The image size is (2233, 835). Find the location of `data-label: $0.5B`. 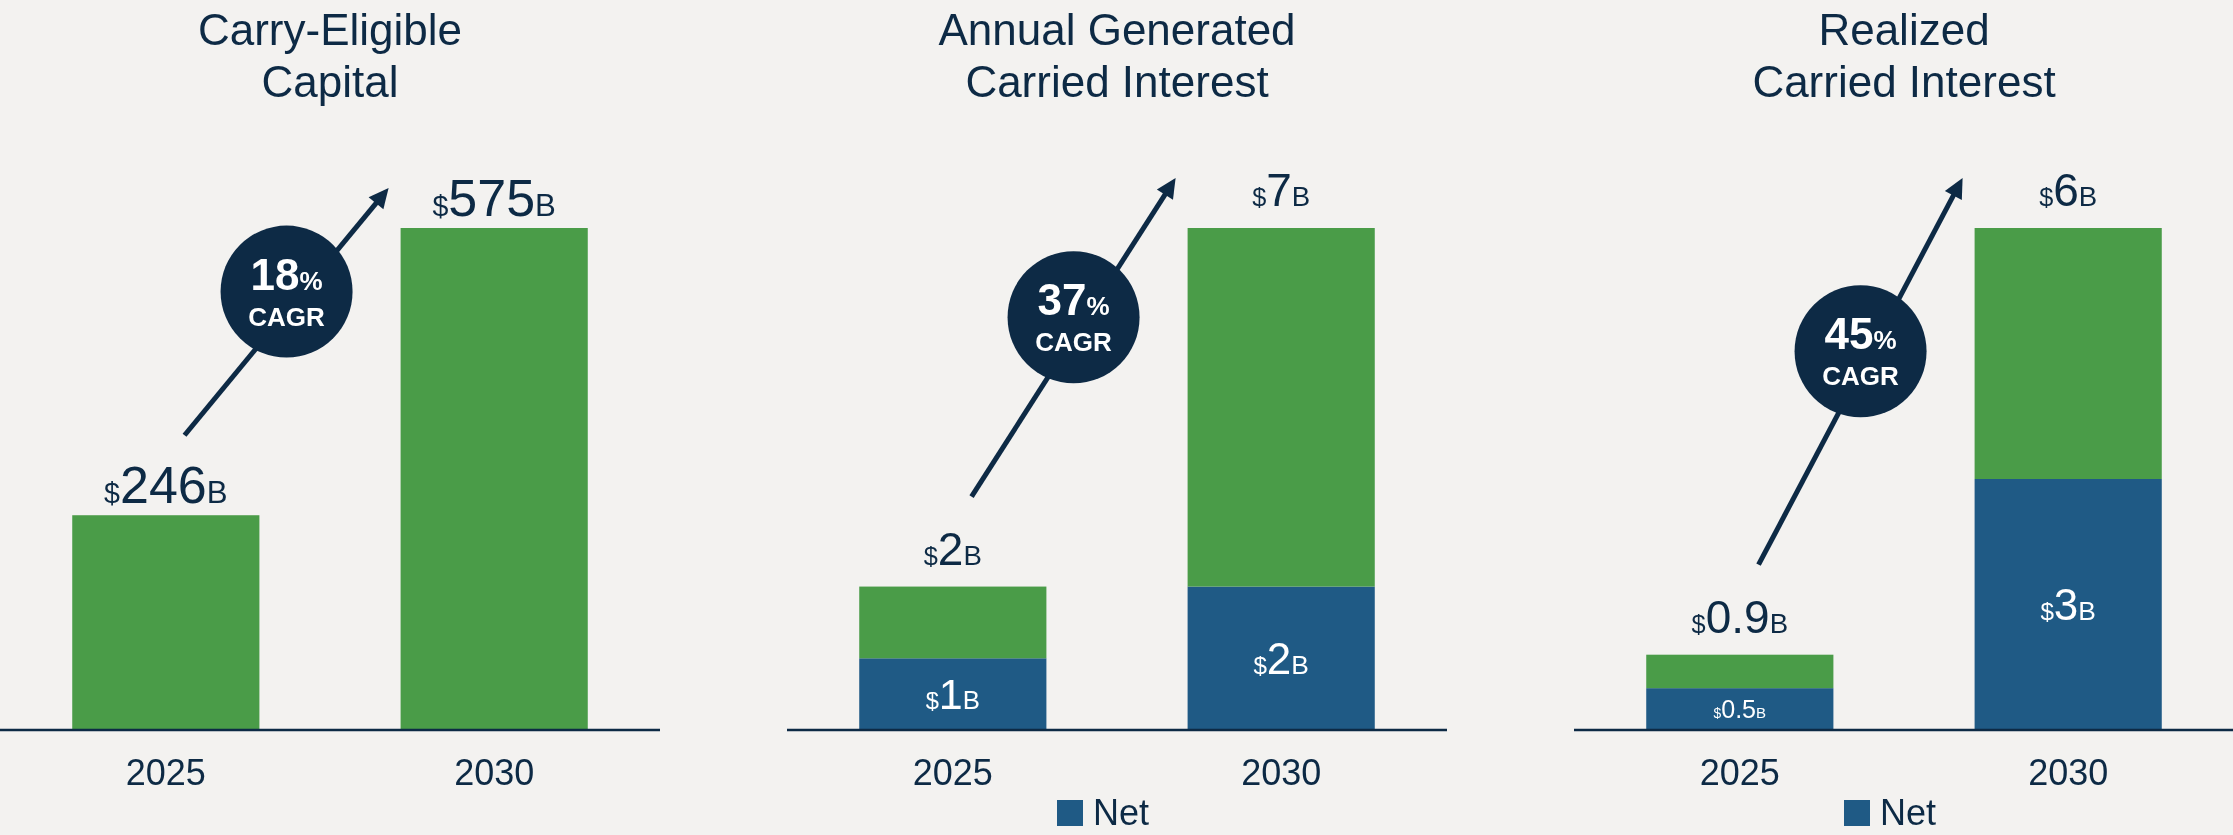

data-label: $0.5B is located at coordinates (1740, 708).